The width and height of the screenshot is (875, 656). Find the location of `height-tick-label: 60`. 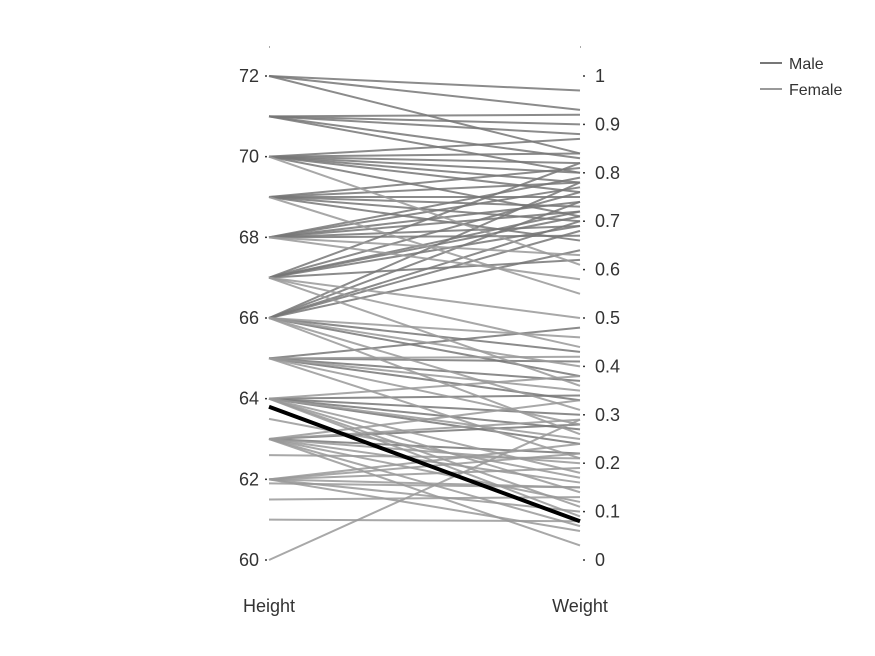

height-tick-label: 60 is located at coordinates (249, 560).